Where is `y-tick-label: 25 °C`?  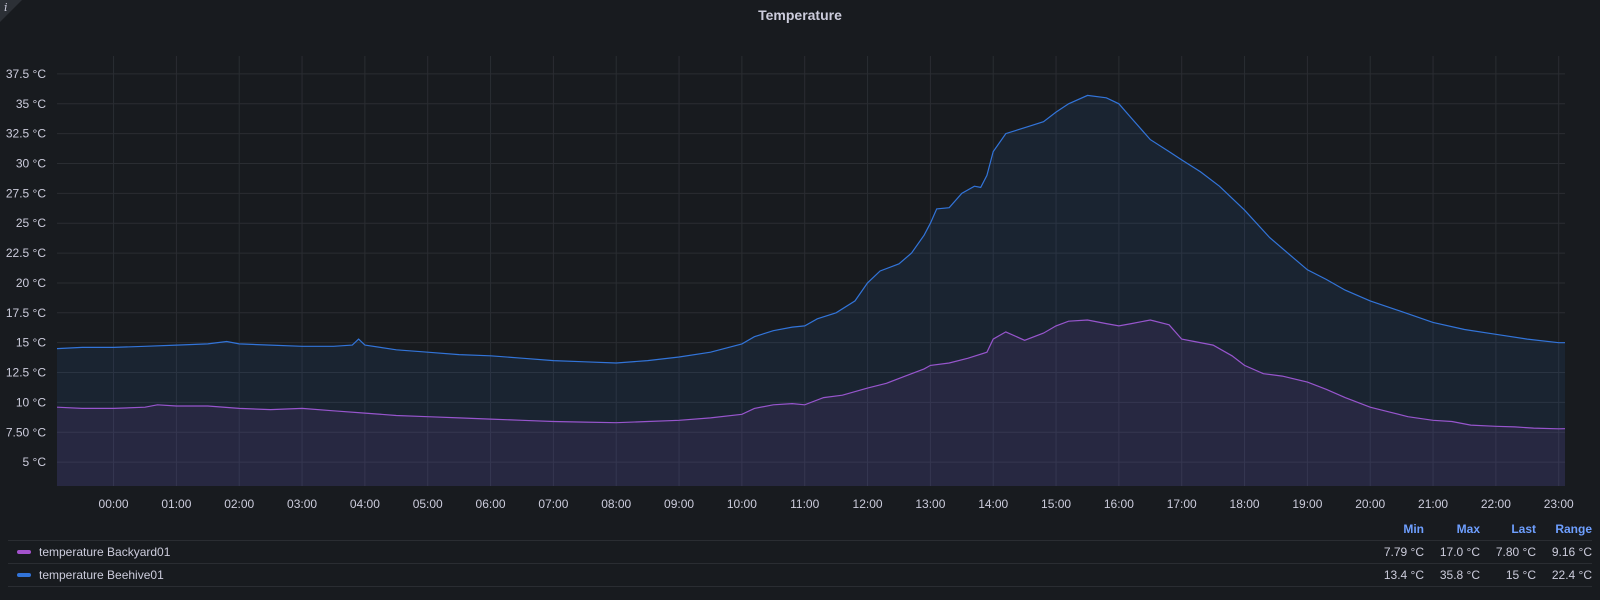
y-tick-label: 25 °C is located at coordinates (31, 223).